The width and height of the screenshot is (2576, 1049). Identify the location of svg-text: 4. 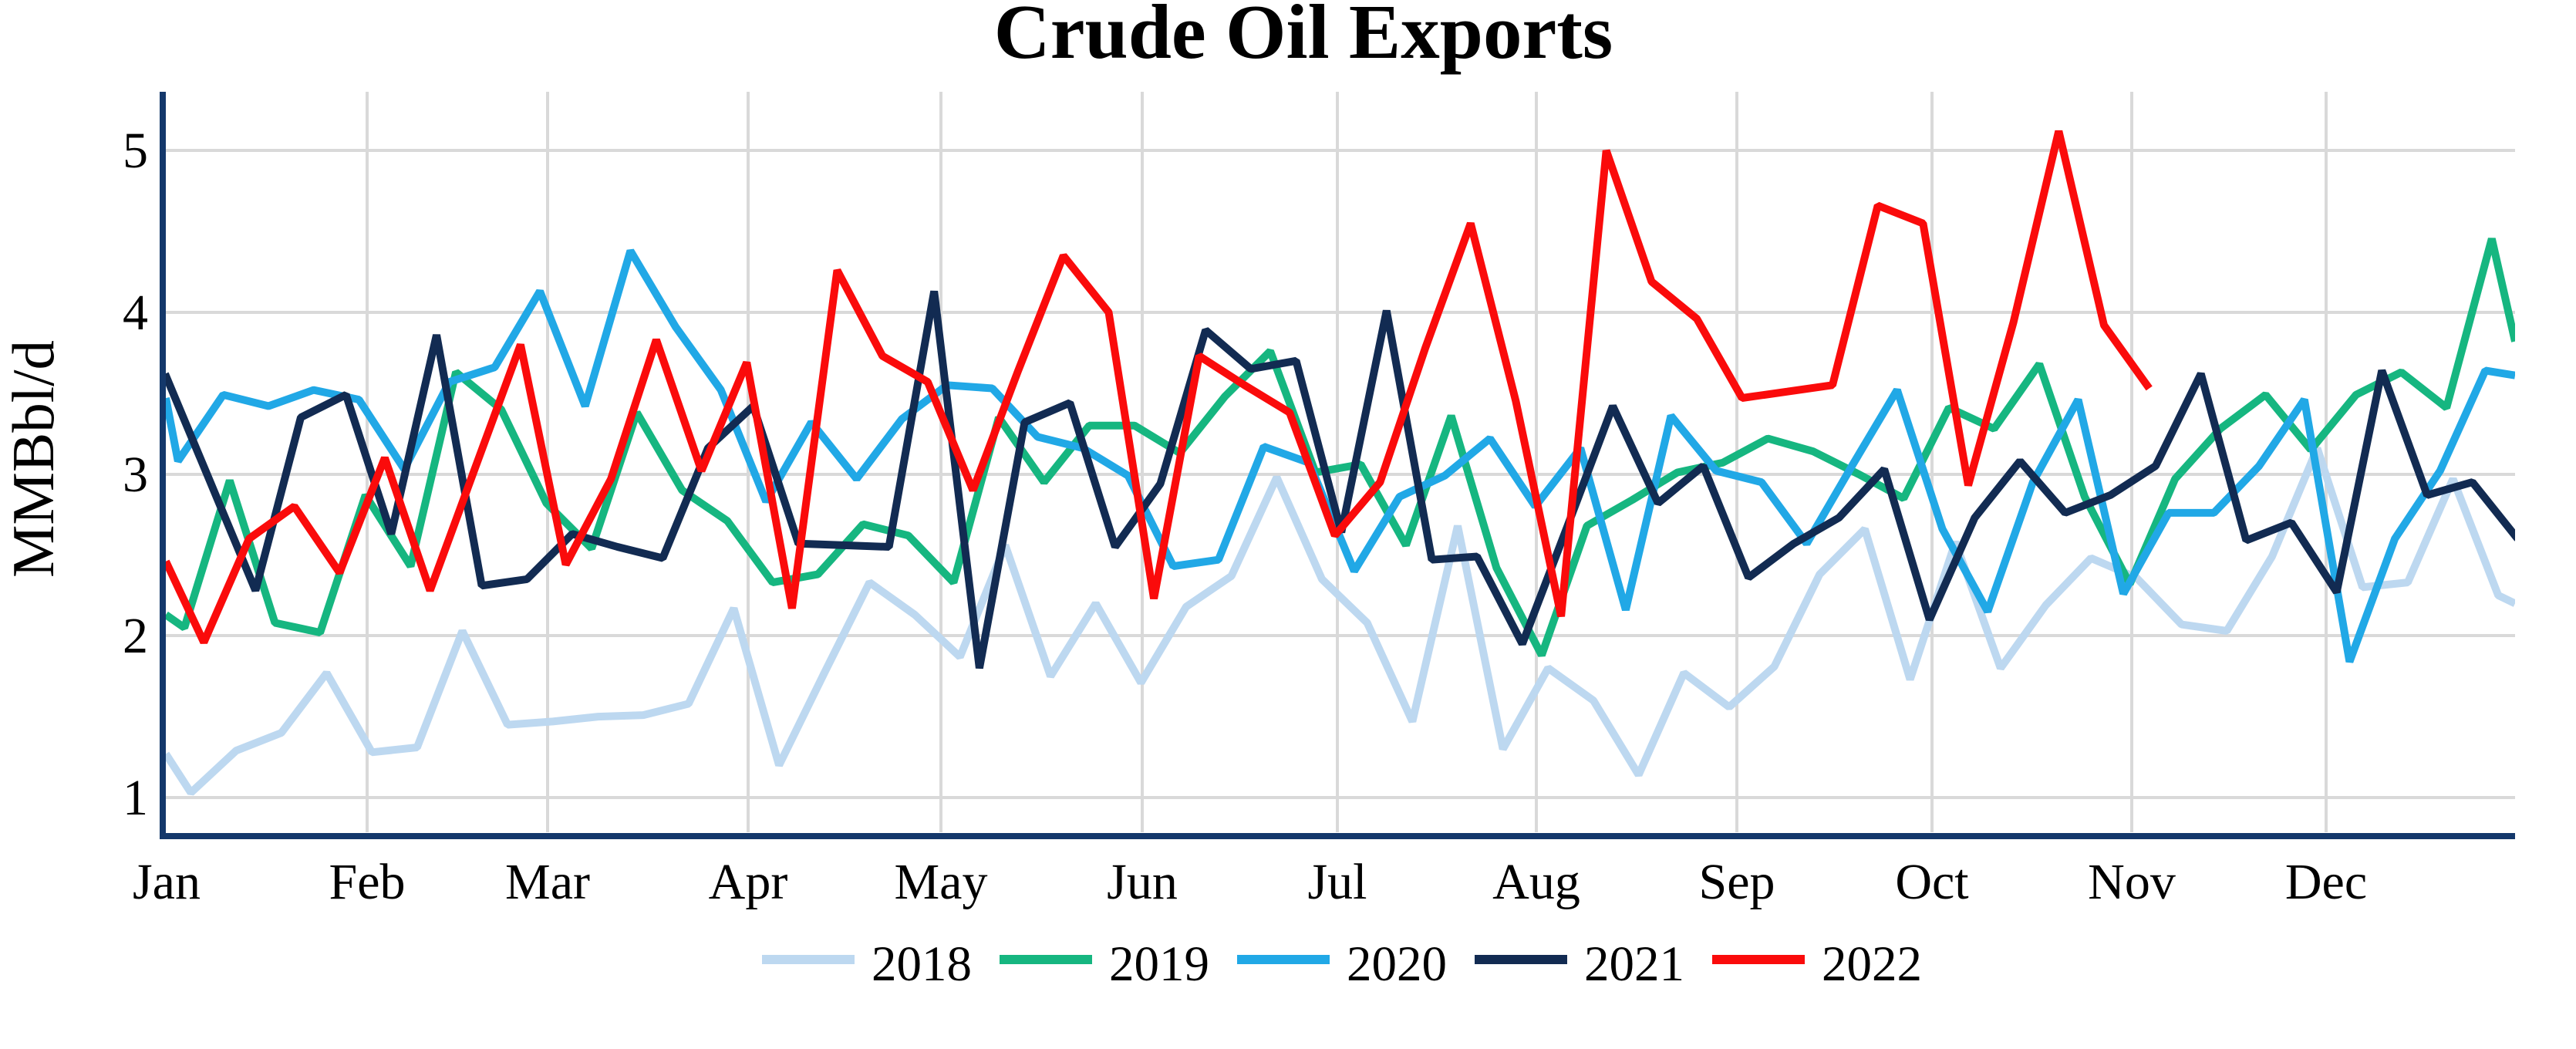
(135, 313).